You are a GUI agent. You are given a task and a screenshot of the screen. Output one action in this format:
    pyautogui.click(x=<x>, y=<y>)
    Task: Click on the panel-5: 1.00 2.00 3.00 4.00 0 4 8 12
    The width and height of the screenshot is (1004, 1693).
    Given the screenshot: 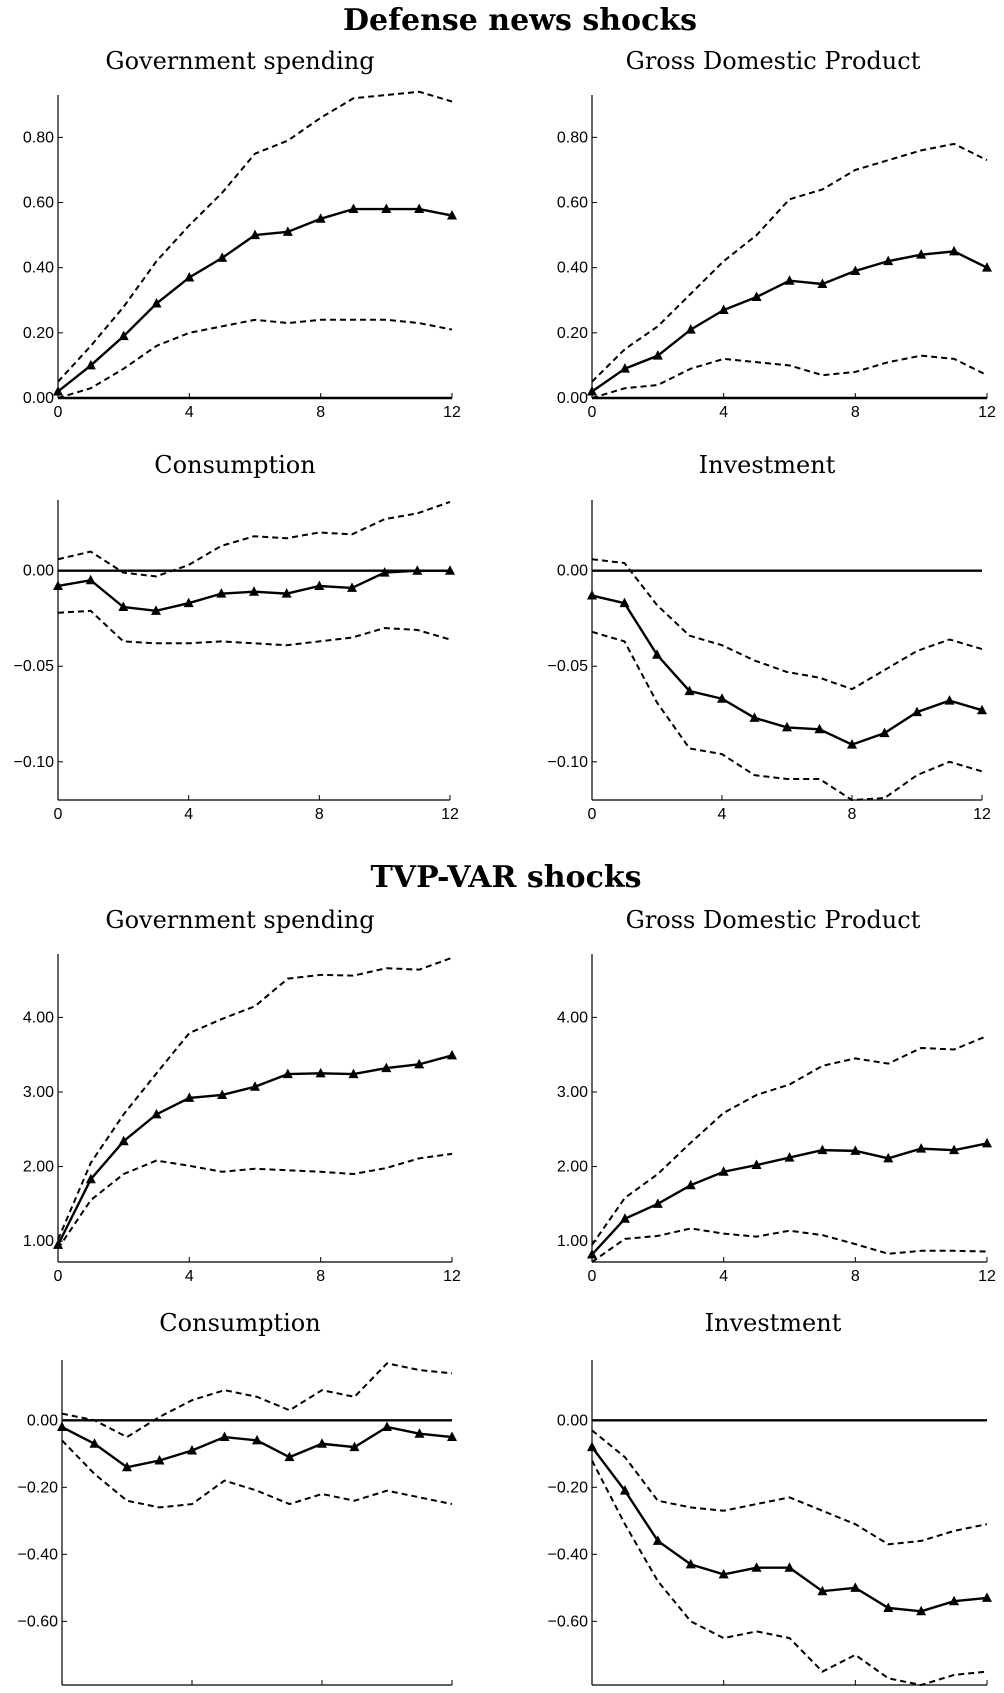 What is the action you would take?
    pyautogui.click(x=776, y=1119)
    